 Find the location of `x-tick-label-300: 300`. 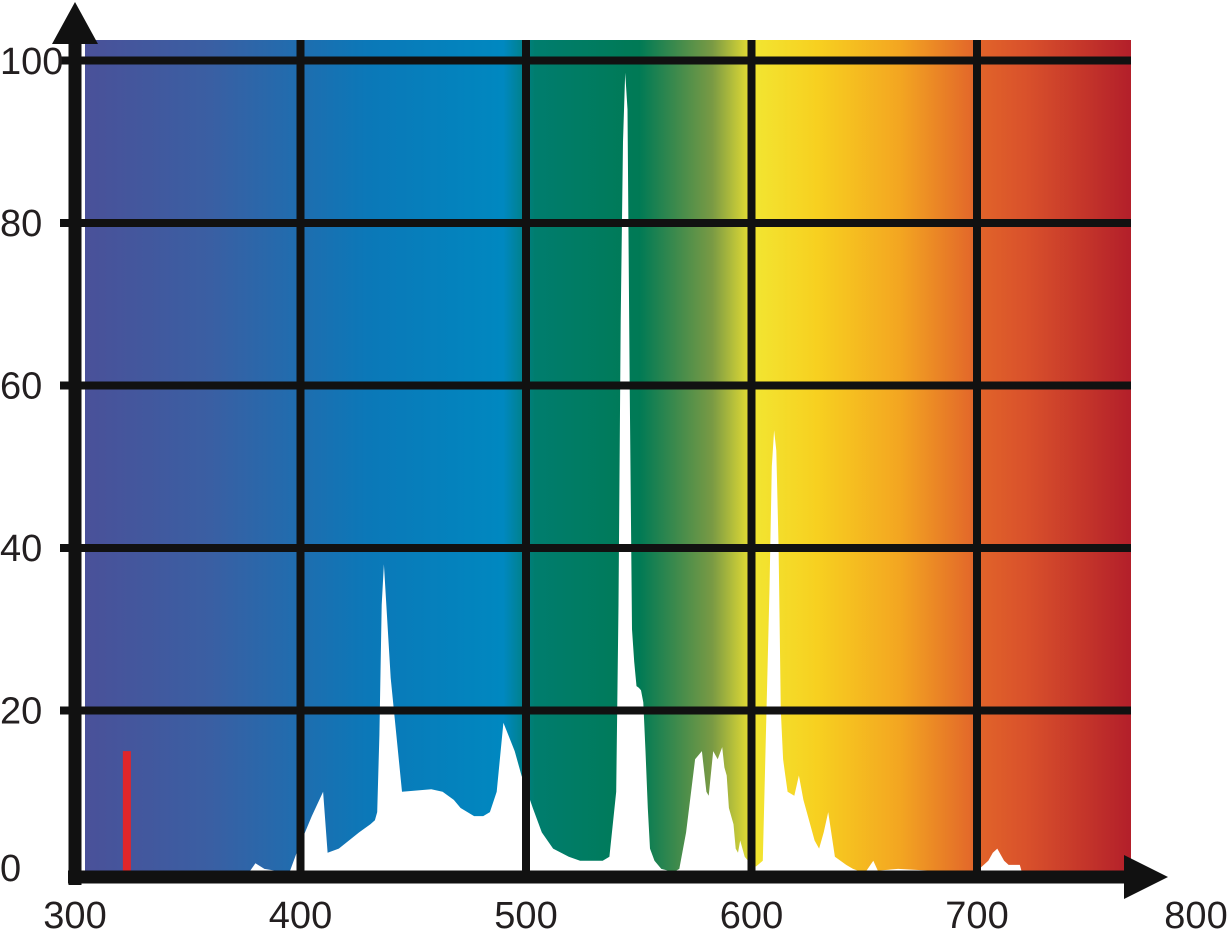

x-tick-label-300: 300 is located at coordinates (74, 912).